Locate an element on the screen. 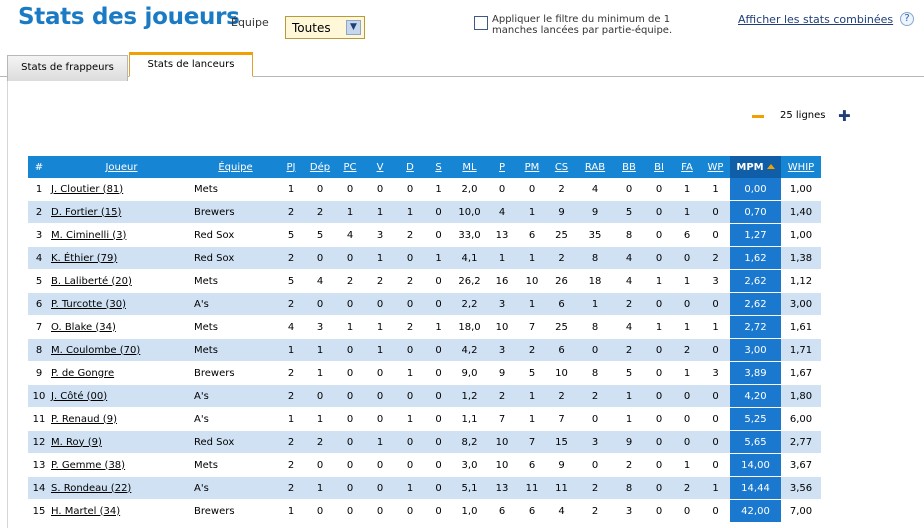 The image size is (924, 528). cell-p: 3 is located at coordinates (502, 304).